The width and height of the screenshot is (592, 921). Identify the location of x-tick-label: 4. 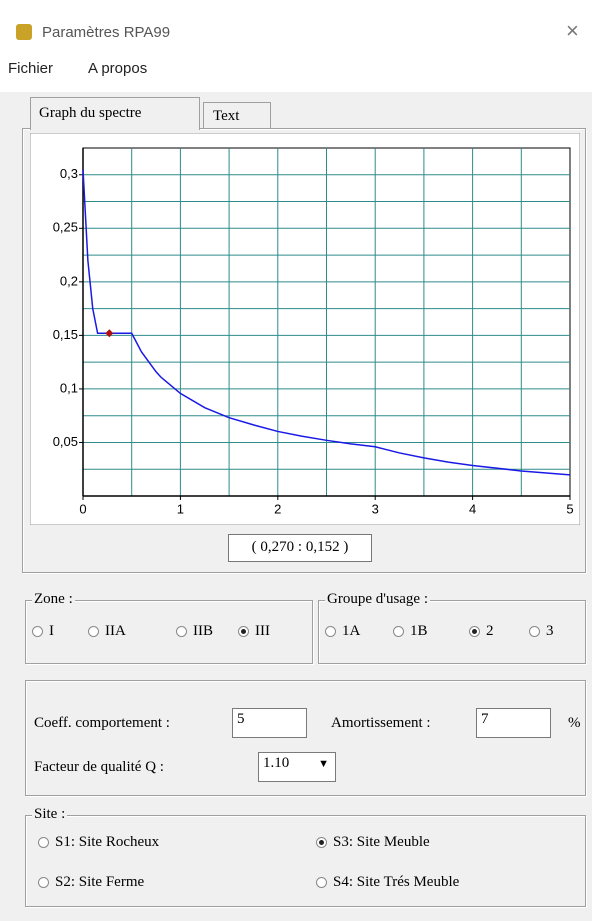
(472, 508).